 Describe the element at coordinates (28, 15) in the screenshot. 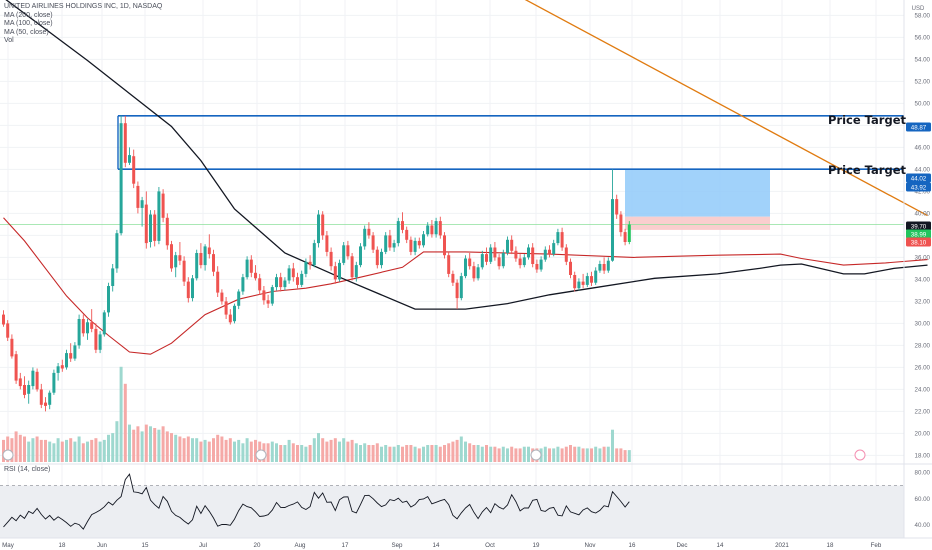

I see `legend-ma200: MA (200, close)` at that location.